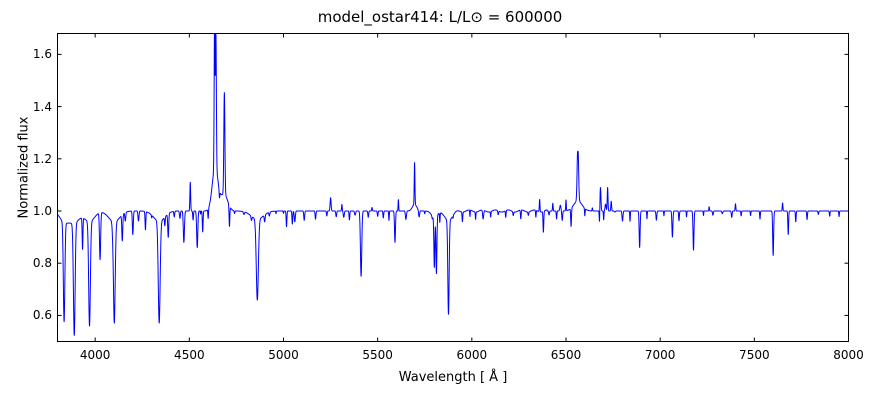 The width and height of the screenshot is (880, 400). I want to click on x-tick-label: 6000, so click(472, 354).